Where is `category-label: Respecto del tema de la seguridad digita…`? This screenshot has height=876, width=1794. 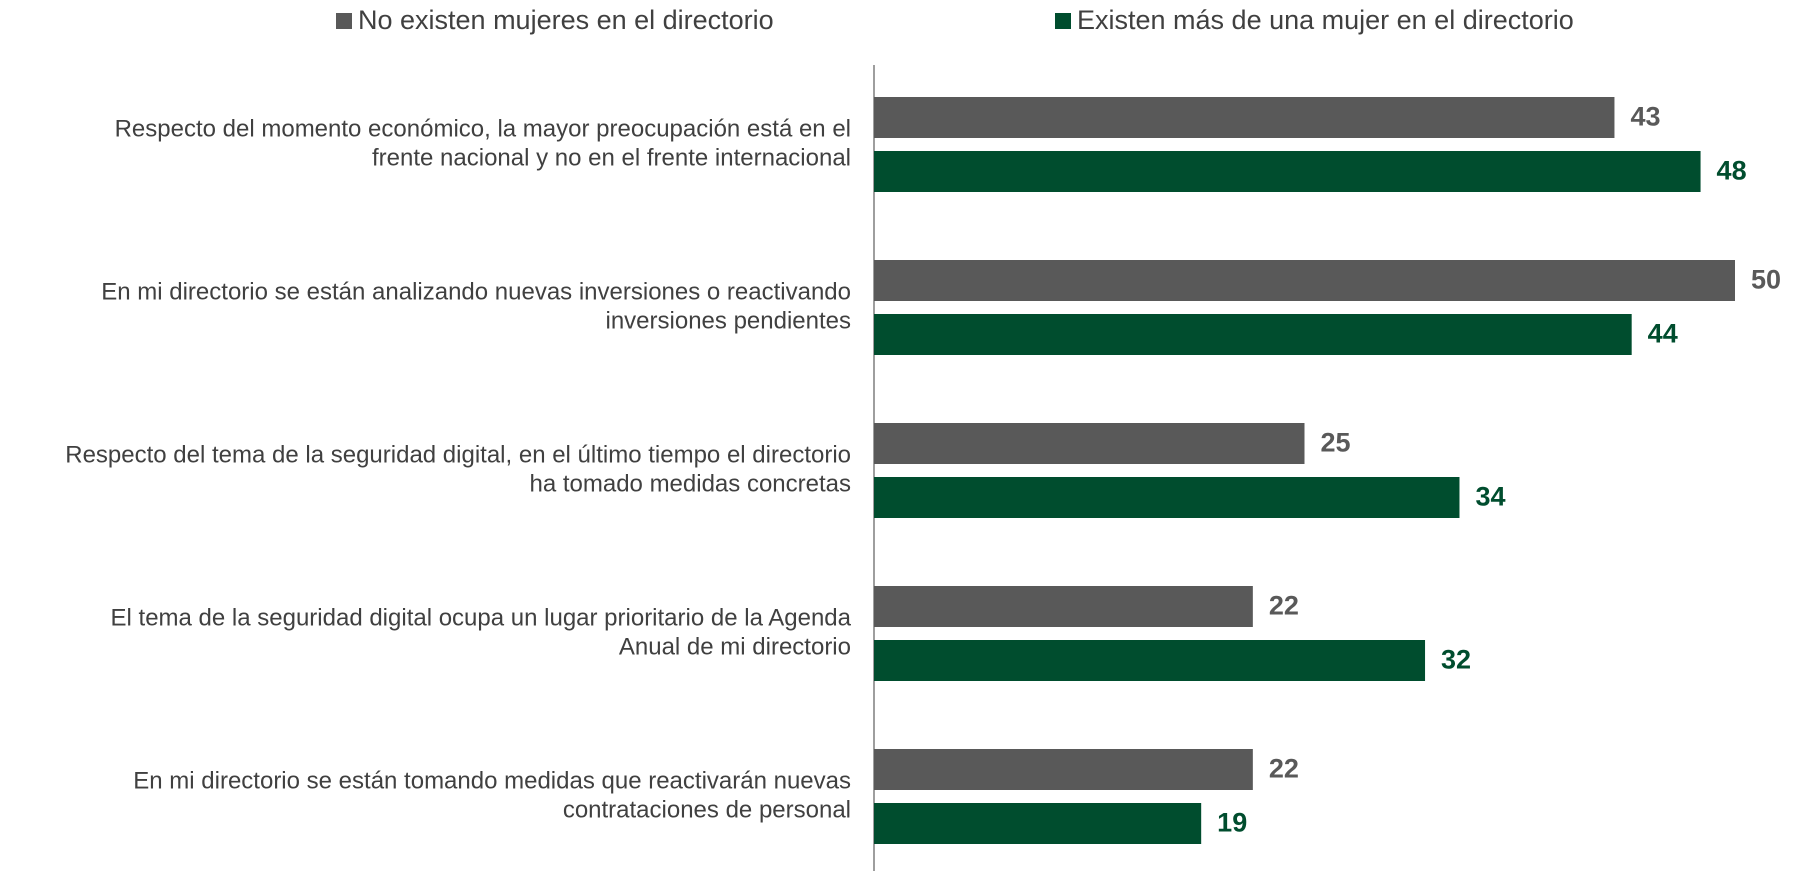
category-label: Respecto del tema de la seguridad digita… is located at coordinates (458, 454).